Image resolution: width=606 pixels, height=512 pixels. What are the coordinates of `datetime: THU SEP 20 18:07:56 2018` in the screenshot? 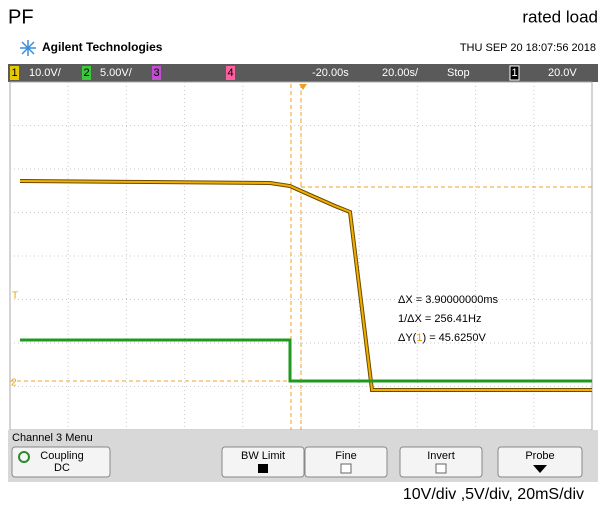 It's located at (528, 48).